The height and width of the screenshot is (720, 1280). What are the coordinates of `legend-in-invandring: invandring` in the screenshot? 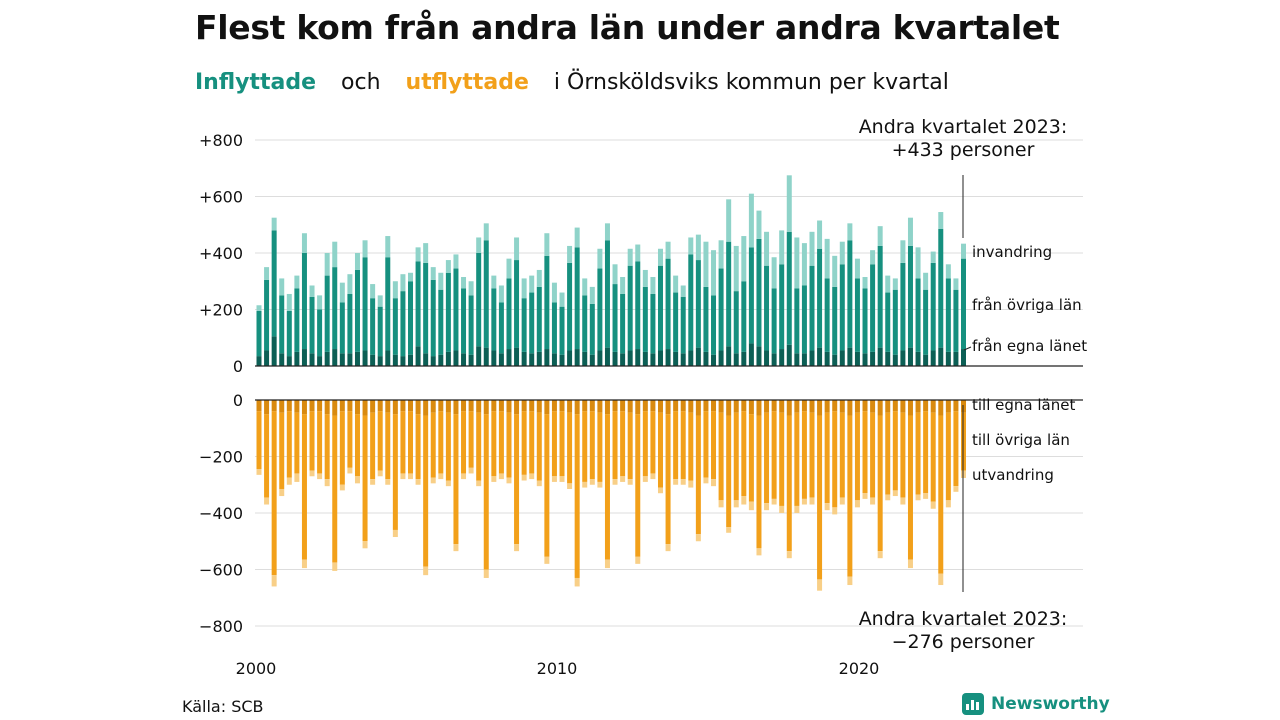 It's located at (1012, 252).